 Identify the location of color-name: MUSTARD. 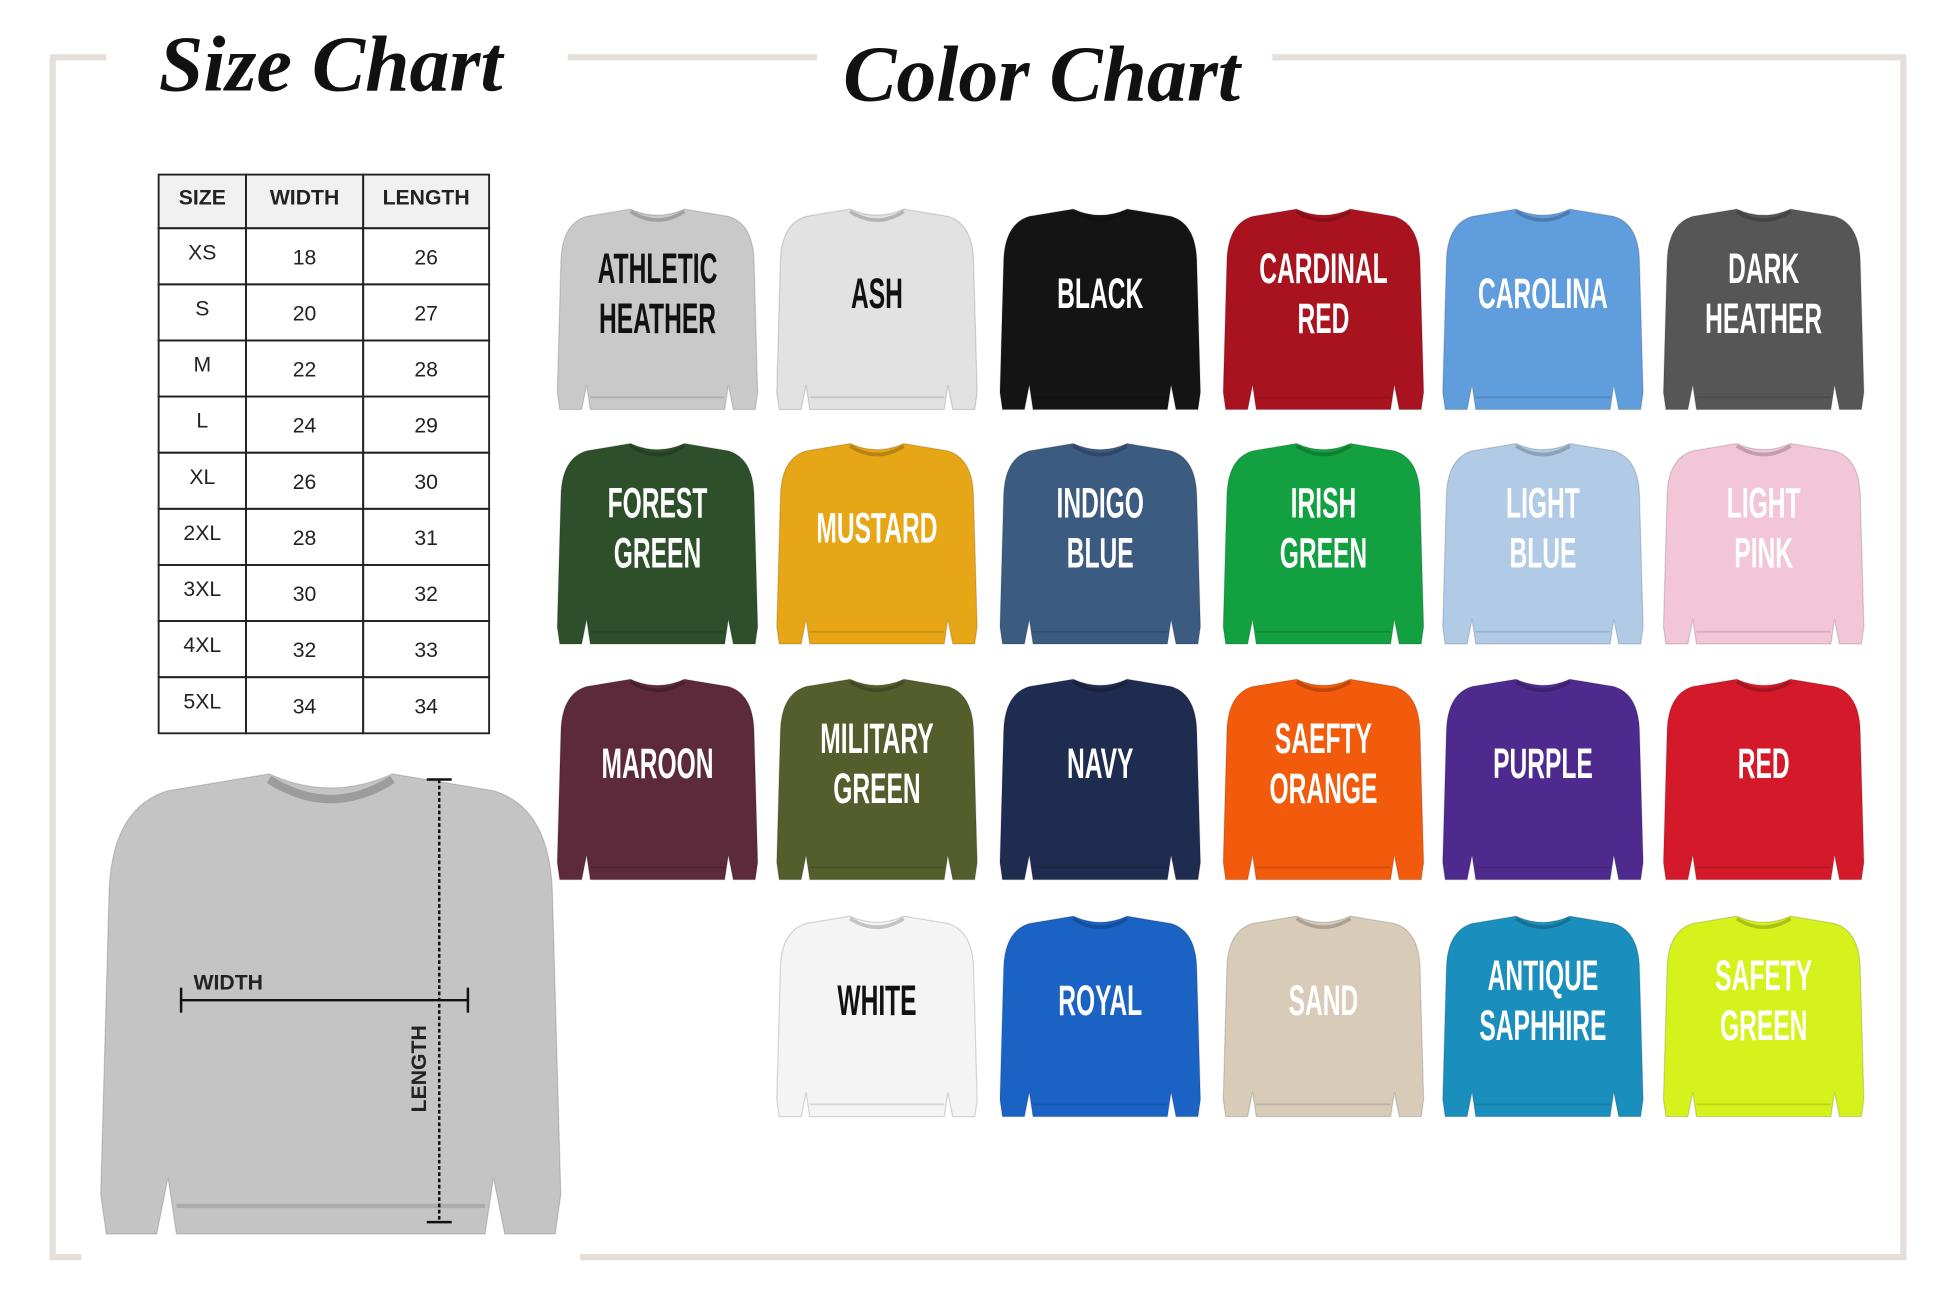
(876, 529).